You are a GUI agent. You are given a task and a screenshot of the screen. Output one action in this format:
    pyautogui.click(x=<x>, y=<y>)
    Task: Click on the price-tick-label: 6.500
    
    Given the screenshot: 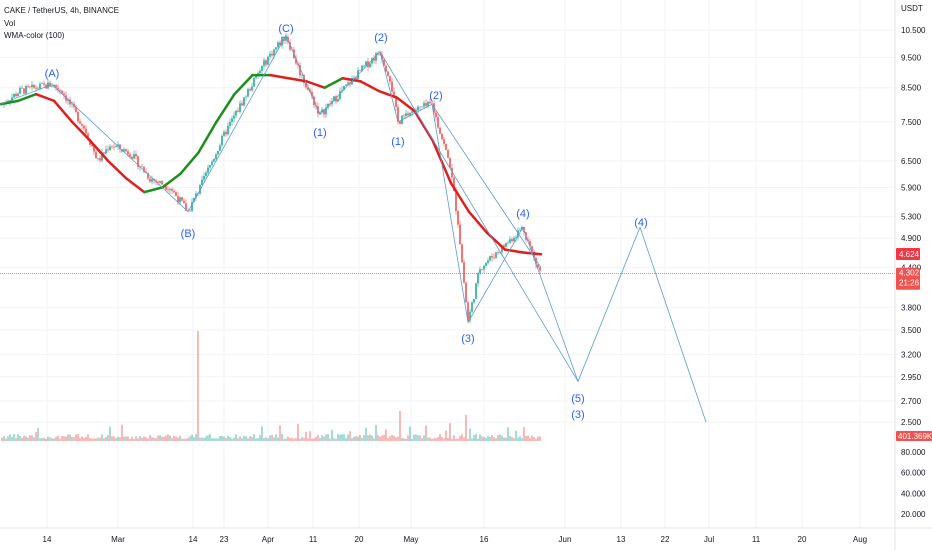 What is the action you would take?
    pyautogui.click(x=911, y=161)
    